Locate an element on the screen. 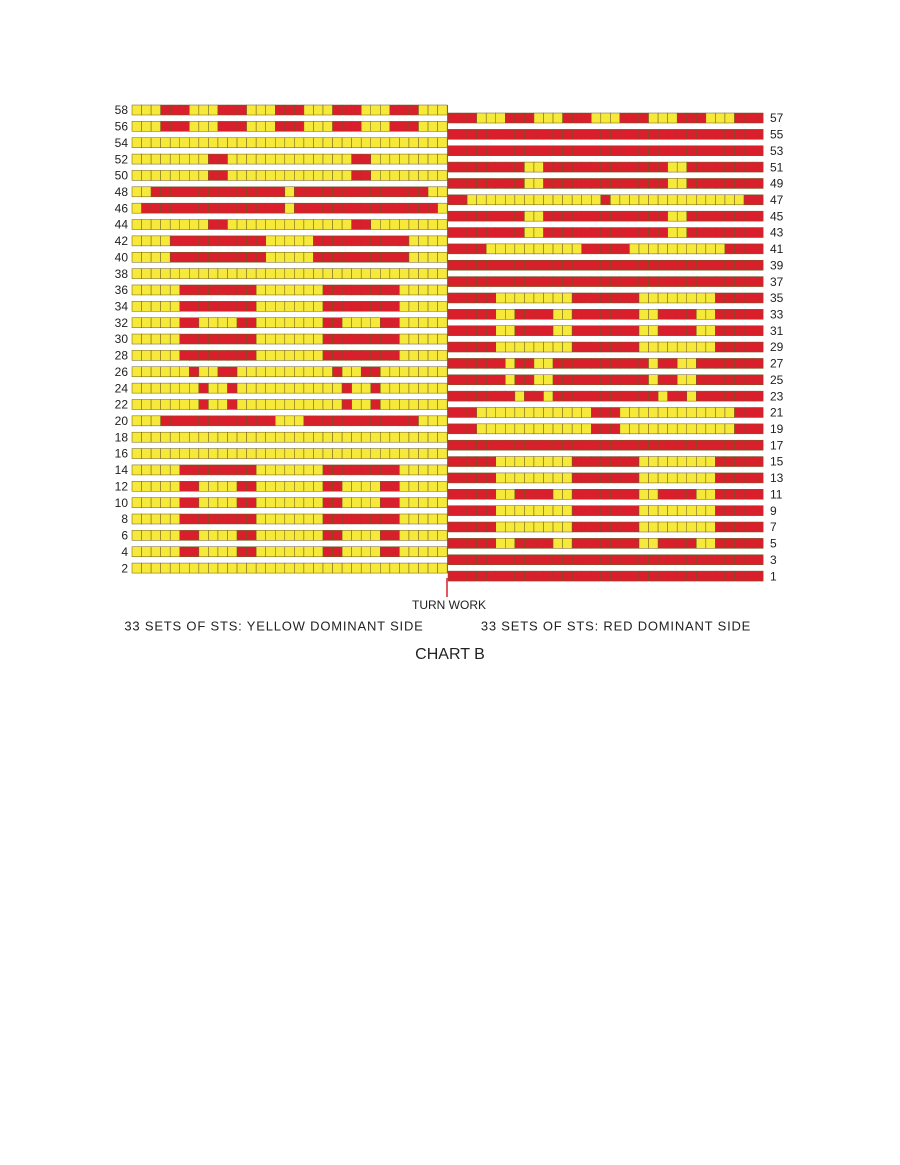 The image size is (900, 1165). chart-row: 51 is located at coordinates (615, 167).